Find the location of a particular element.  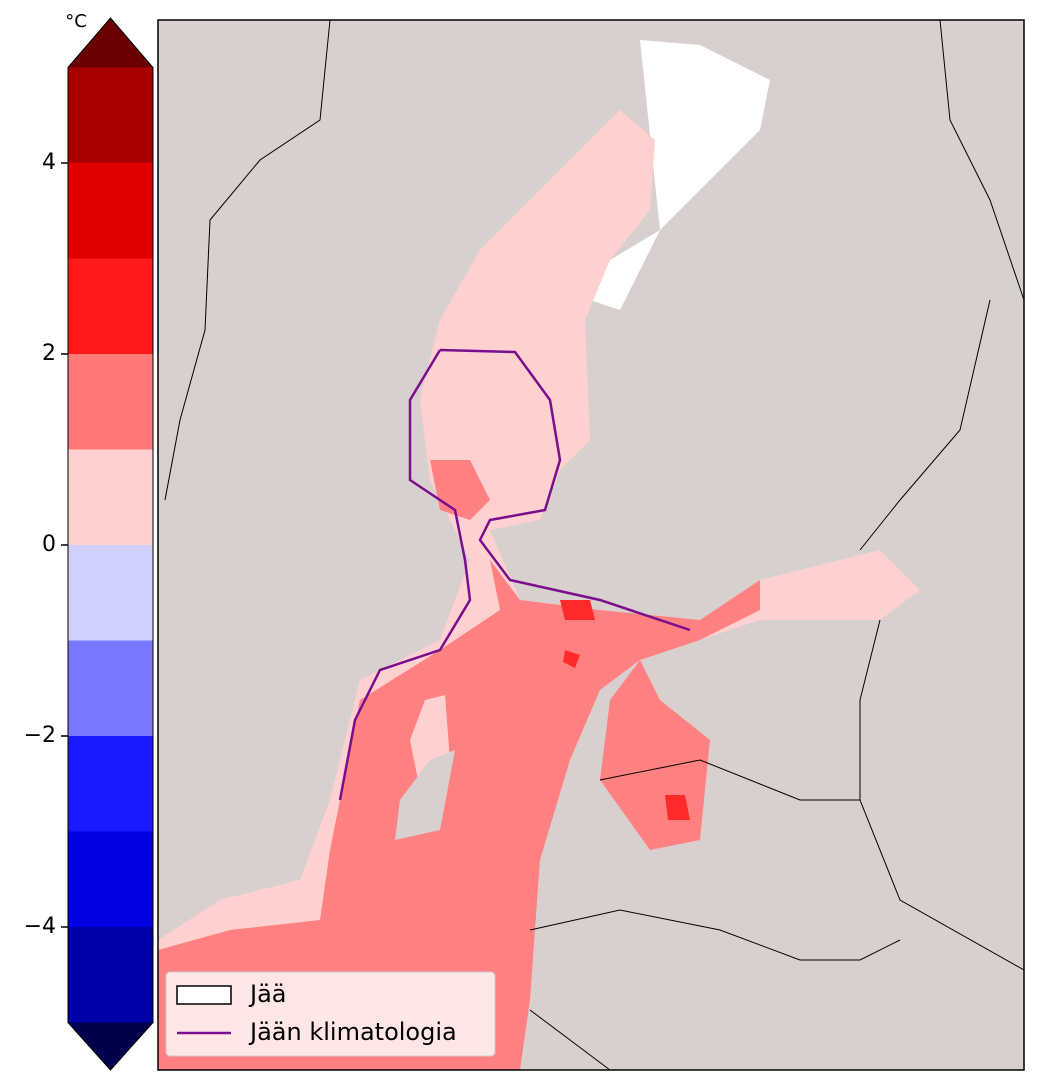

sea-warm is located at coordinates (460, 490).